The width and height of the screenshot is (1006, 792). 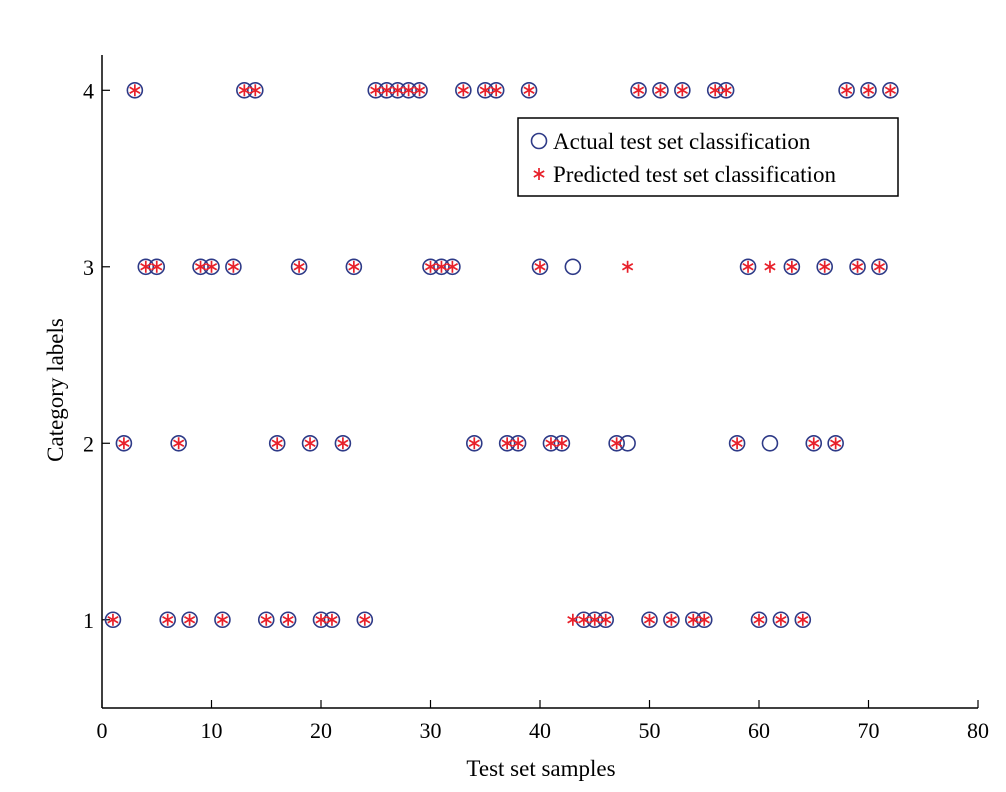 What do you see at coordinates (88, 90) in the screenshot?
I see `y-tick-label: 4` at bounding box center [88, 90].